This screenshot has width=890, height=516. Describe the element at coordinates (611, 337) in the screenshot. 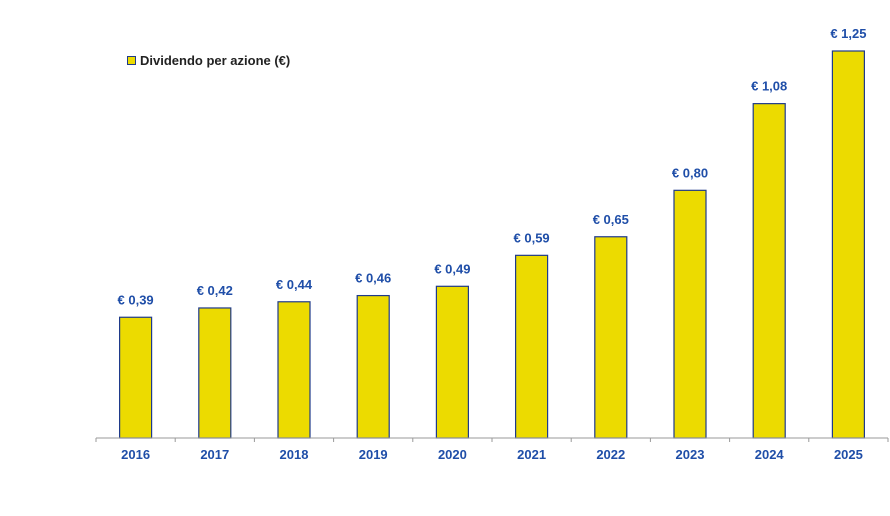

I see `bar-2022` at that location.